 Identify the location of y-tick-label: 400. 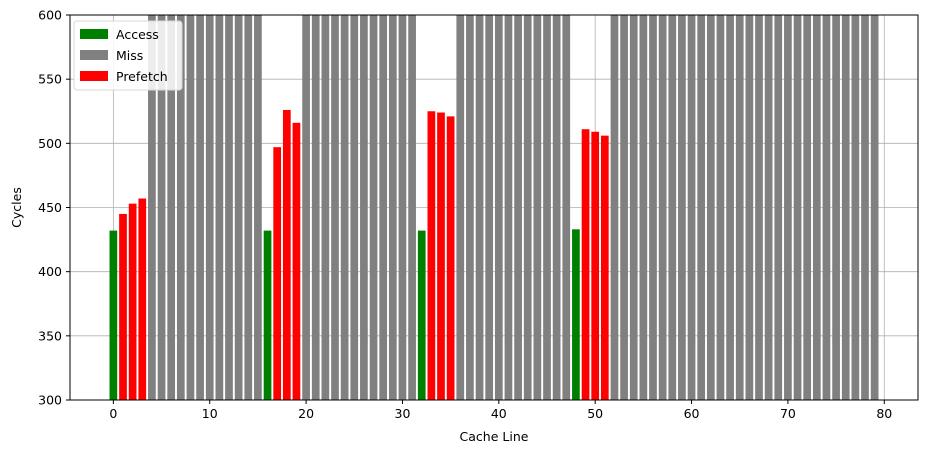
(50, 271).